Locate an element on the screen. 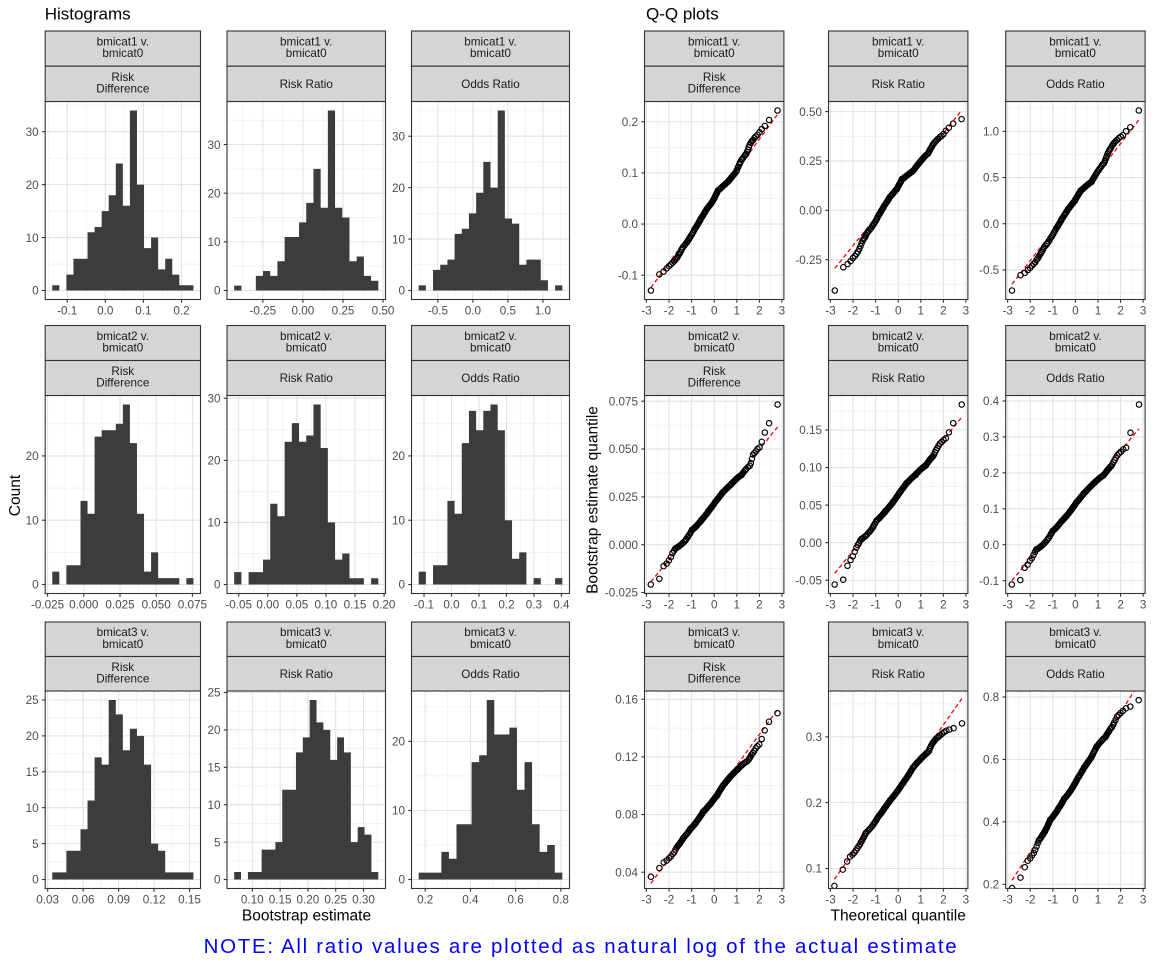 The image size is (1152, 960). svg-text: 0.06 is located at coordinates (83, 899).